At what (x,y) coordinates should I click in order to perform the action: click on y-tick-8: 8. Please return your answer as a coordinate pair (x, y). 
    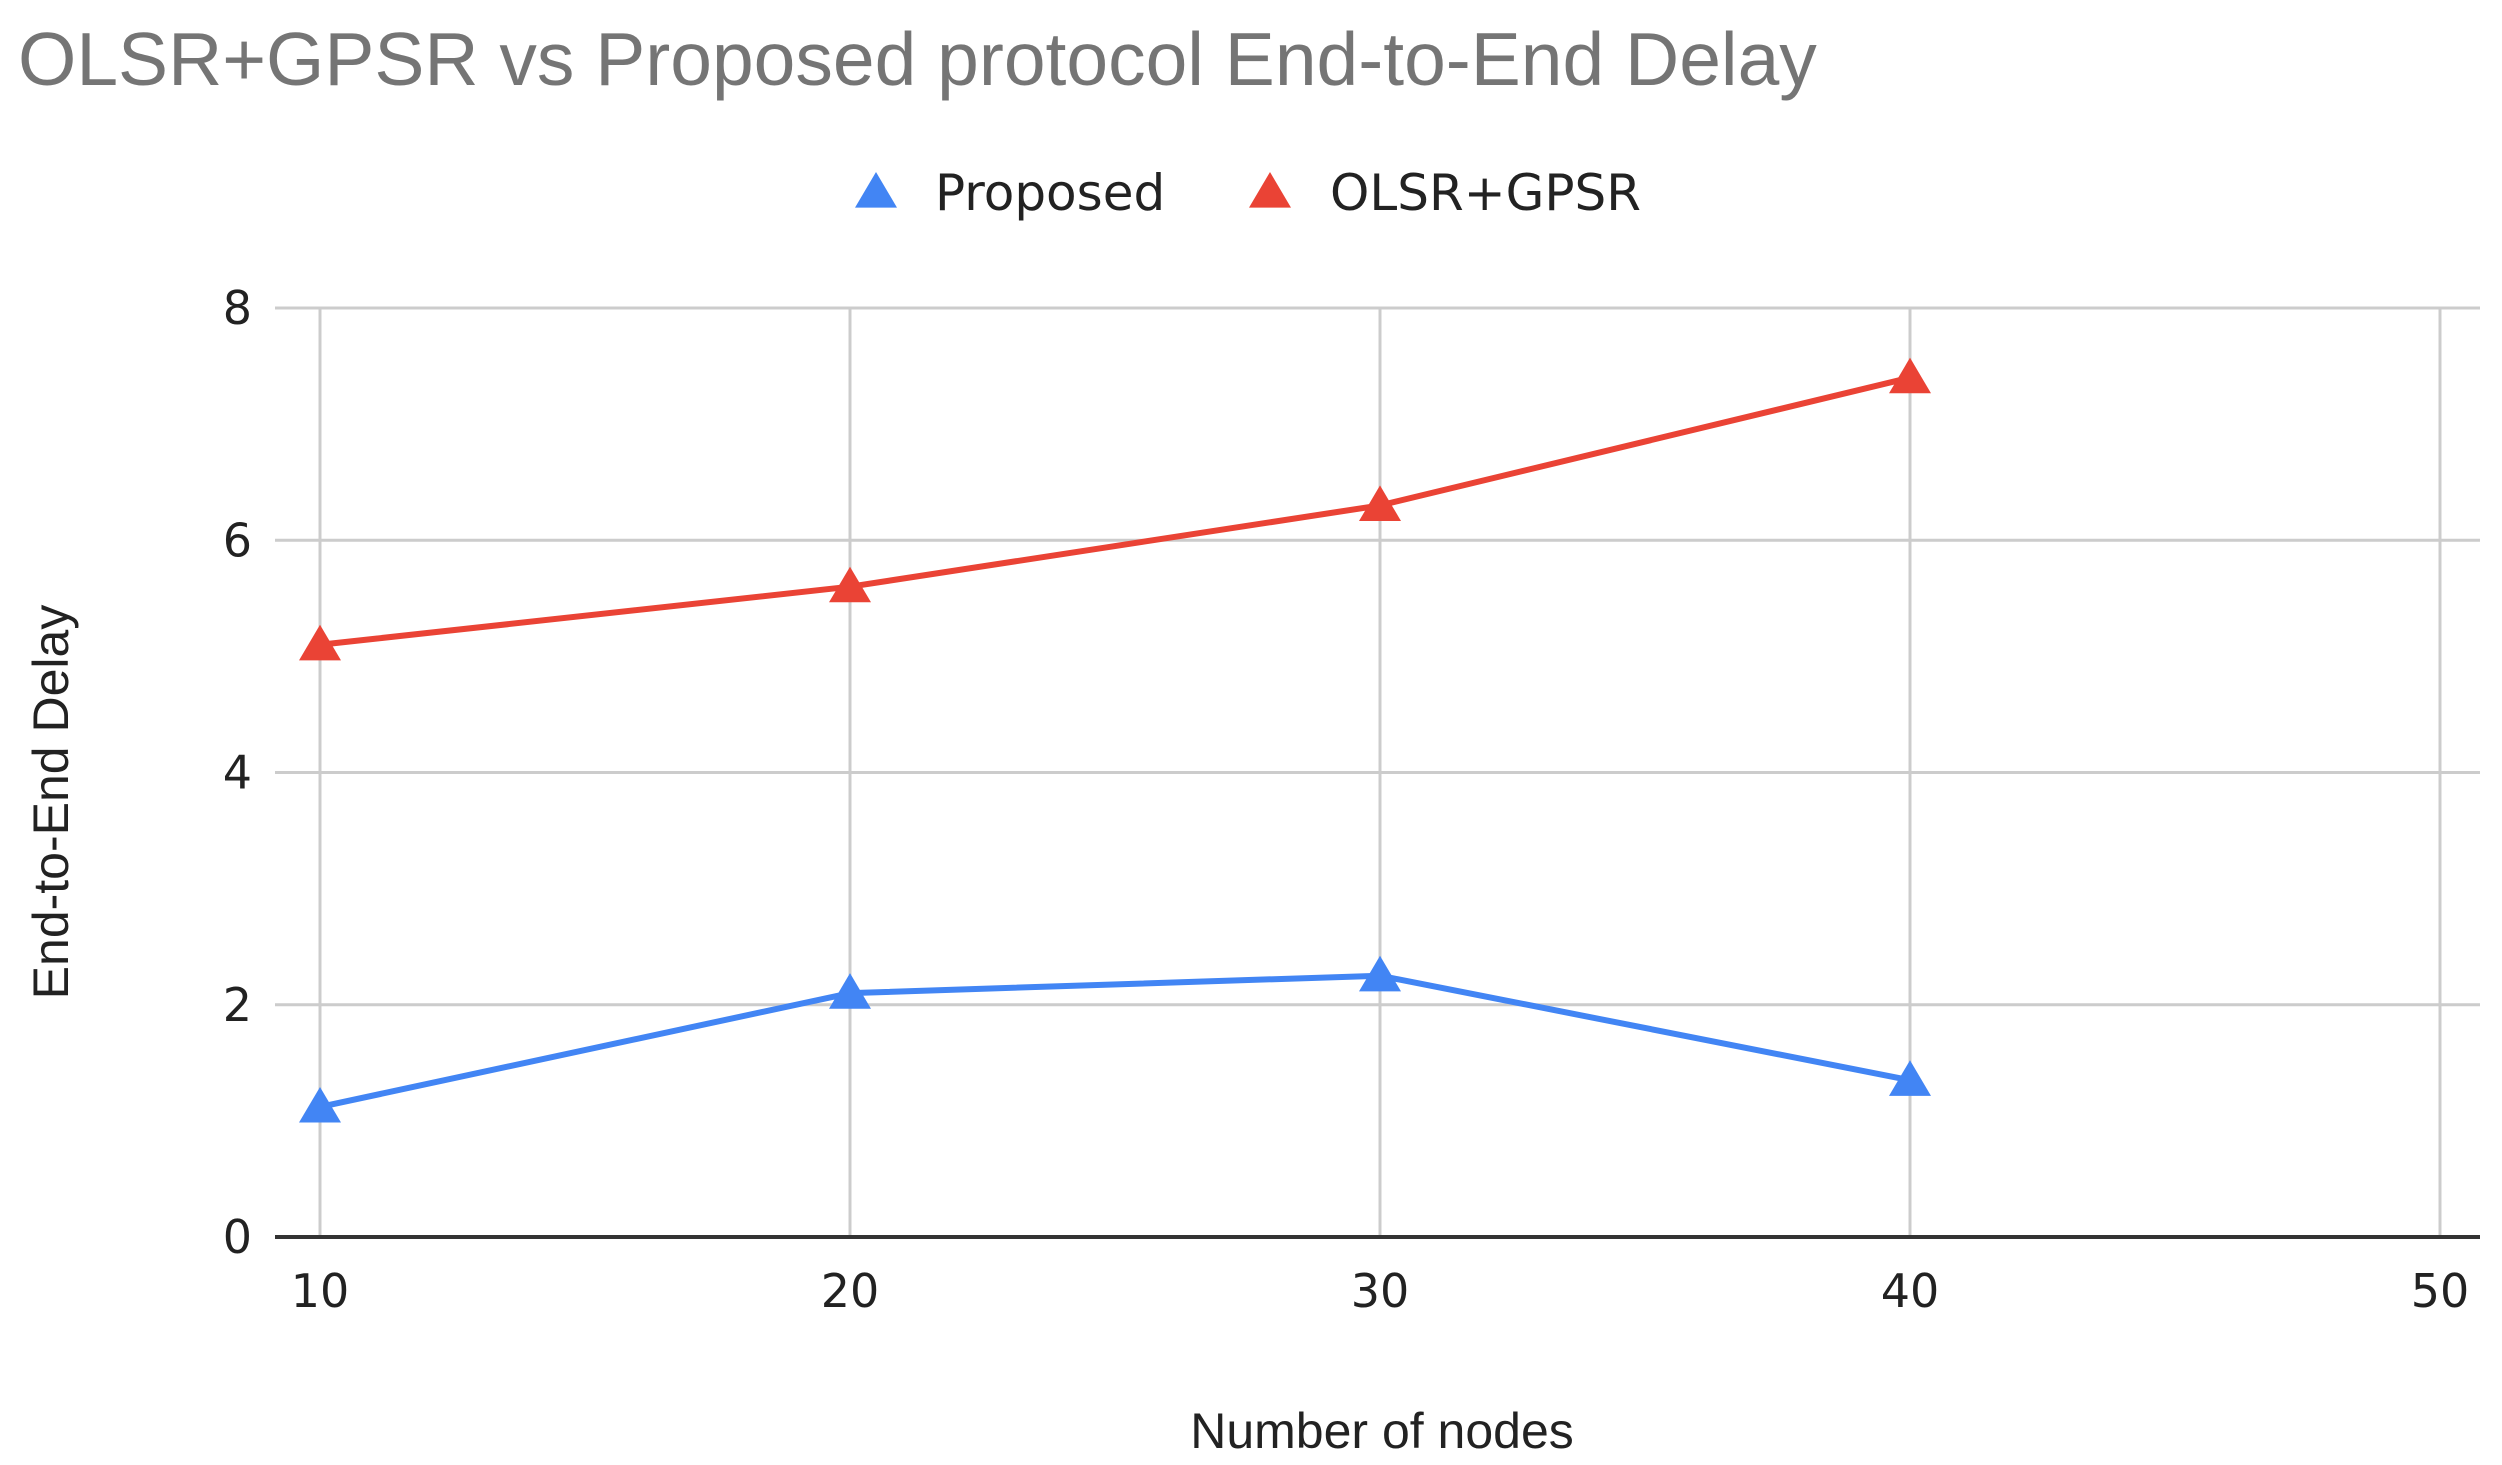
    Looking at the image, I should click on (237, 308).